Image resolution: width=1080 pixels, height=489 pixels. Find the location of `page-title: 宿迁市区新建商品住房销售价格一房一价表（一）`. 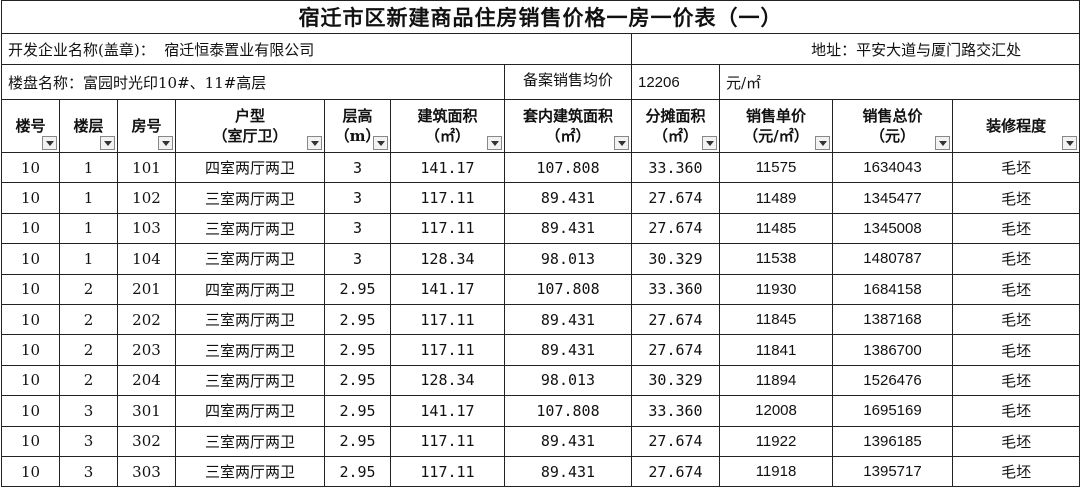

page-title: 宿迁市区新建商品住房销售价格一房一价表（一） is located at coordinates (540, 17).